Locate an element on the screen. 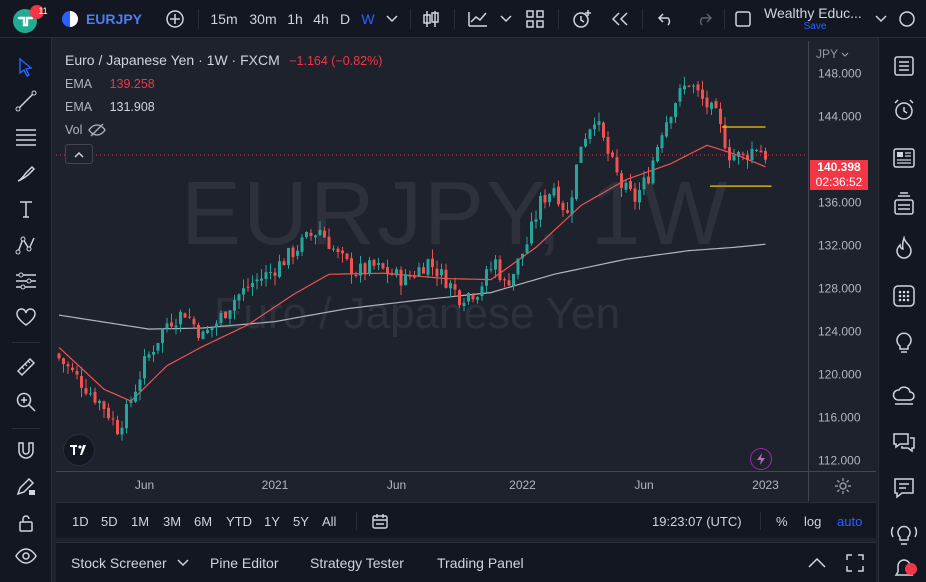 The height and width of the screenshot is (582, 926). range-6m: 6M is located at coordinates (203, 521).